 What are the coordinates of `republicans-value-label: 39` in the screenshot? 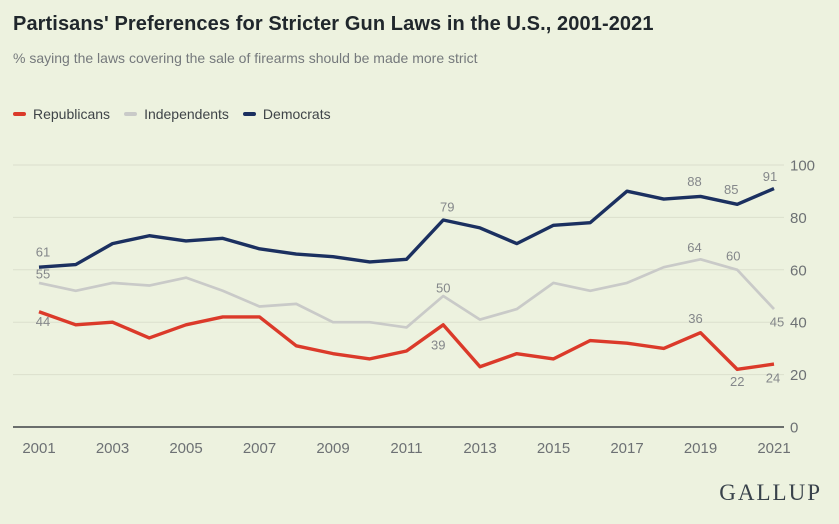 It's located at (438, 344).